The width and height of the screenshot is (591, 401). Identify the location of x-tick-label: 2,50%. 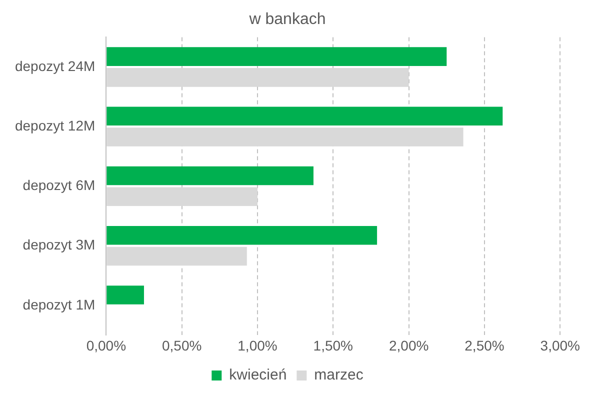
(484, 345).